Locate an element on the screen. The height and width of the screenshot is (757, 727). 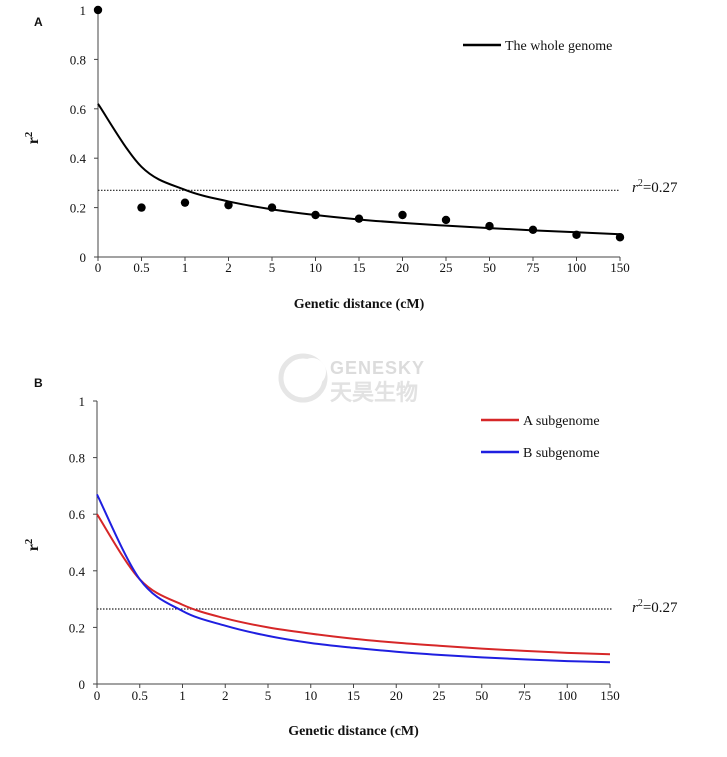
legend-label: A subgenome is located at coordinates (561, 421).